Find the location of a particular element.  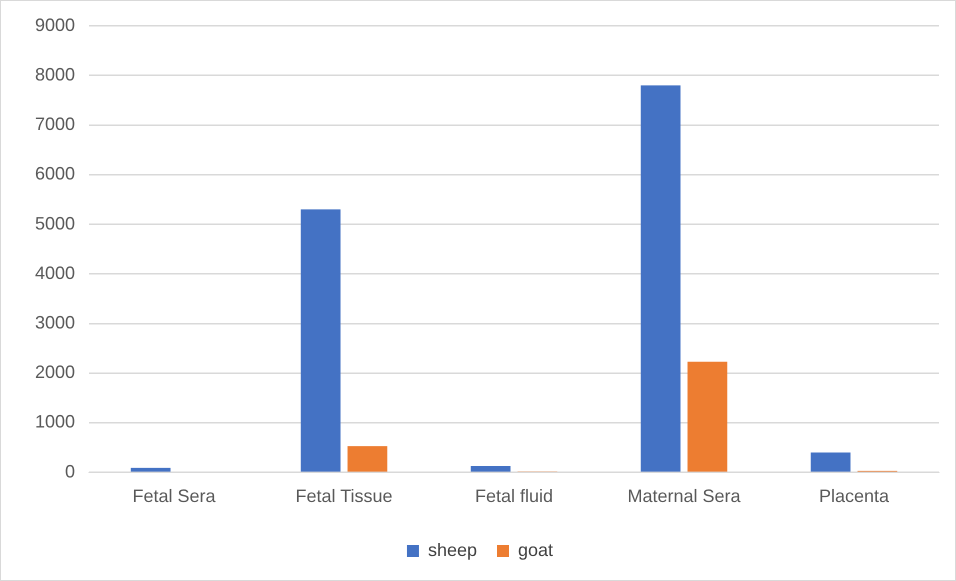

legend-label: sheep is located at coordinates (453, 550).